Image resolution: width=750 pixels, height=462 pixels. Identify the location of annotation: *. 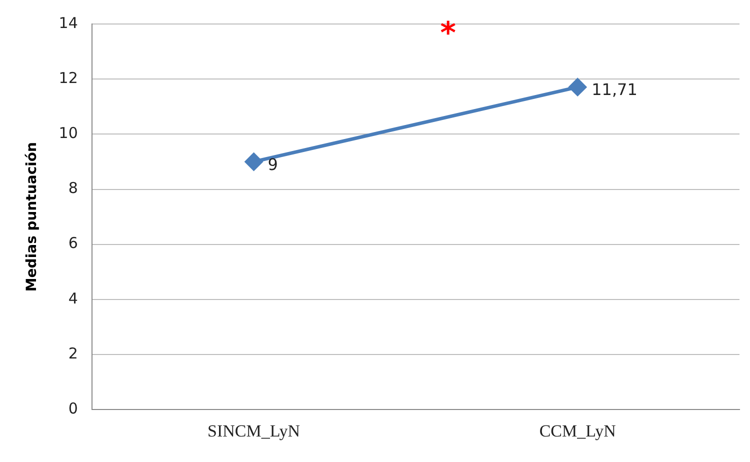
(448, 33).